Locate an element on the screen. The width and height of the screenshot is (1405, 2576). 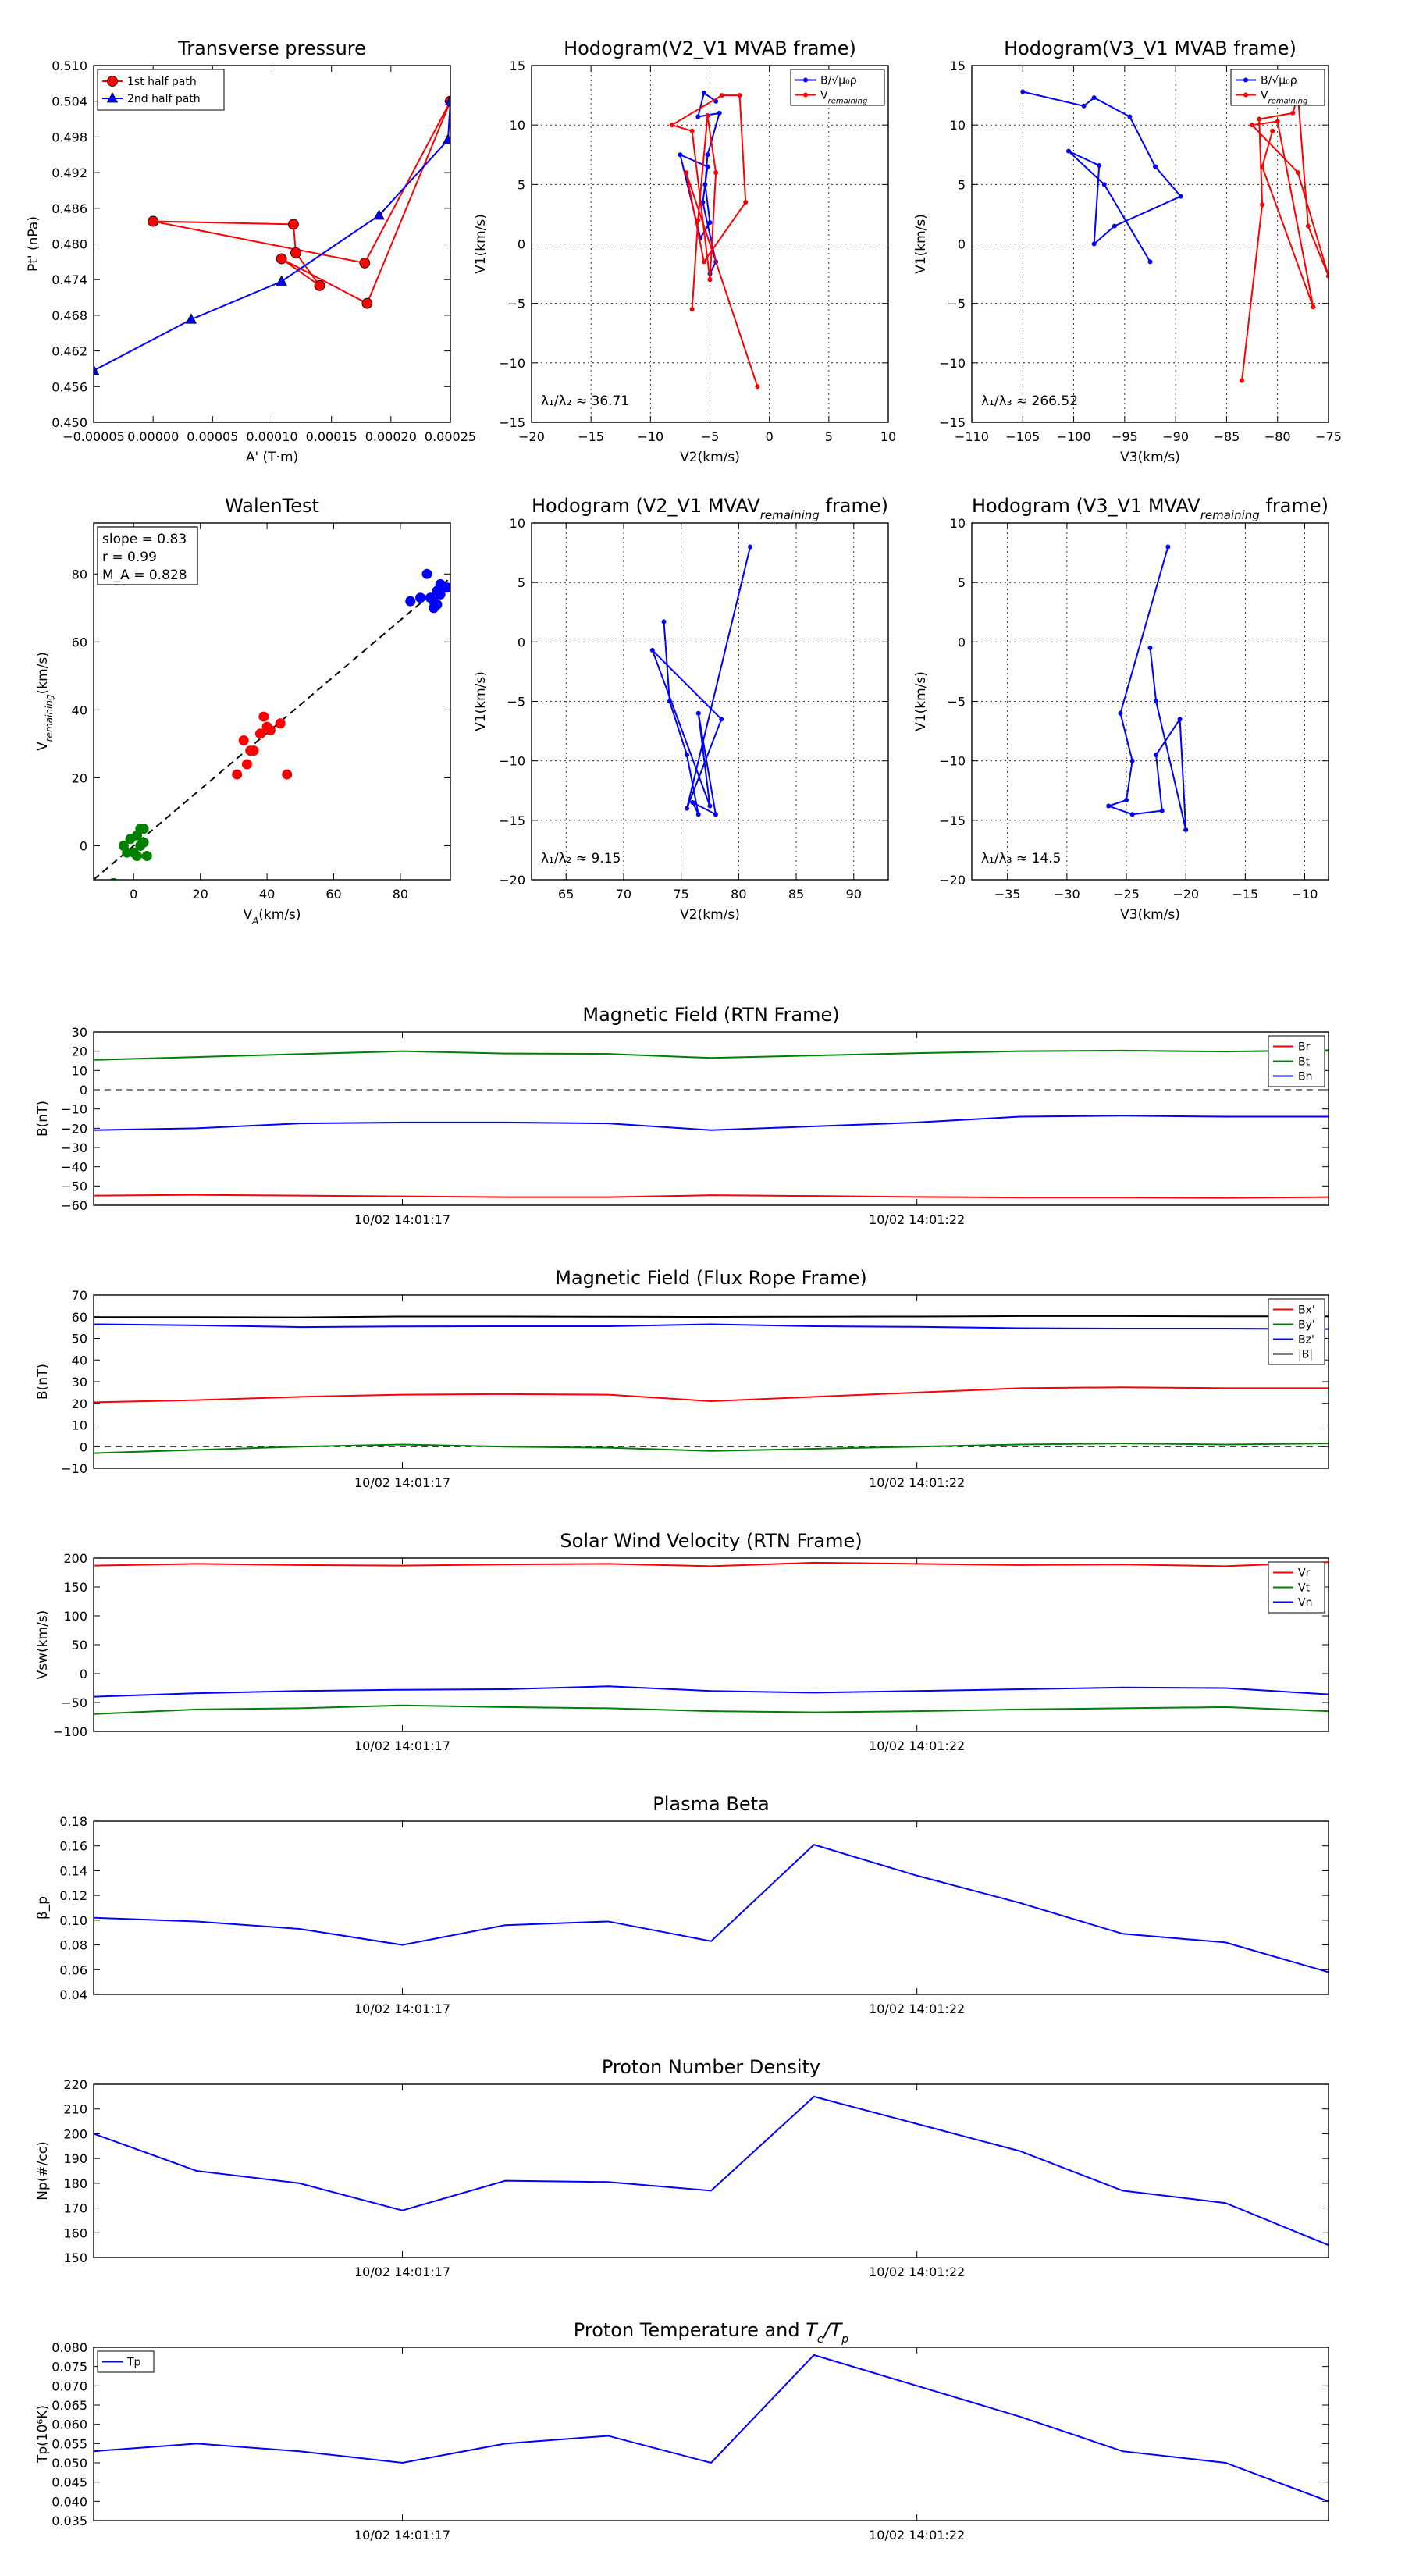
legend-label: Bx' is located at coordinates (1306, 1310).